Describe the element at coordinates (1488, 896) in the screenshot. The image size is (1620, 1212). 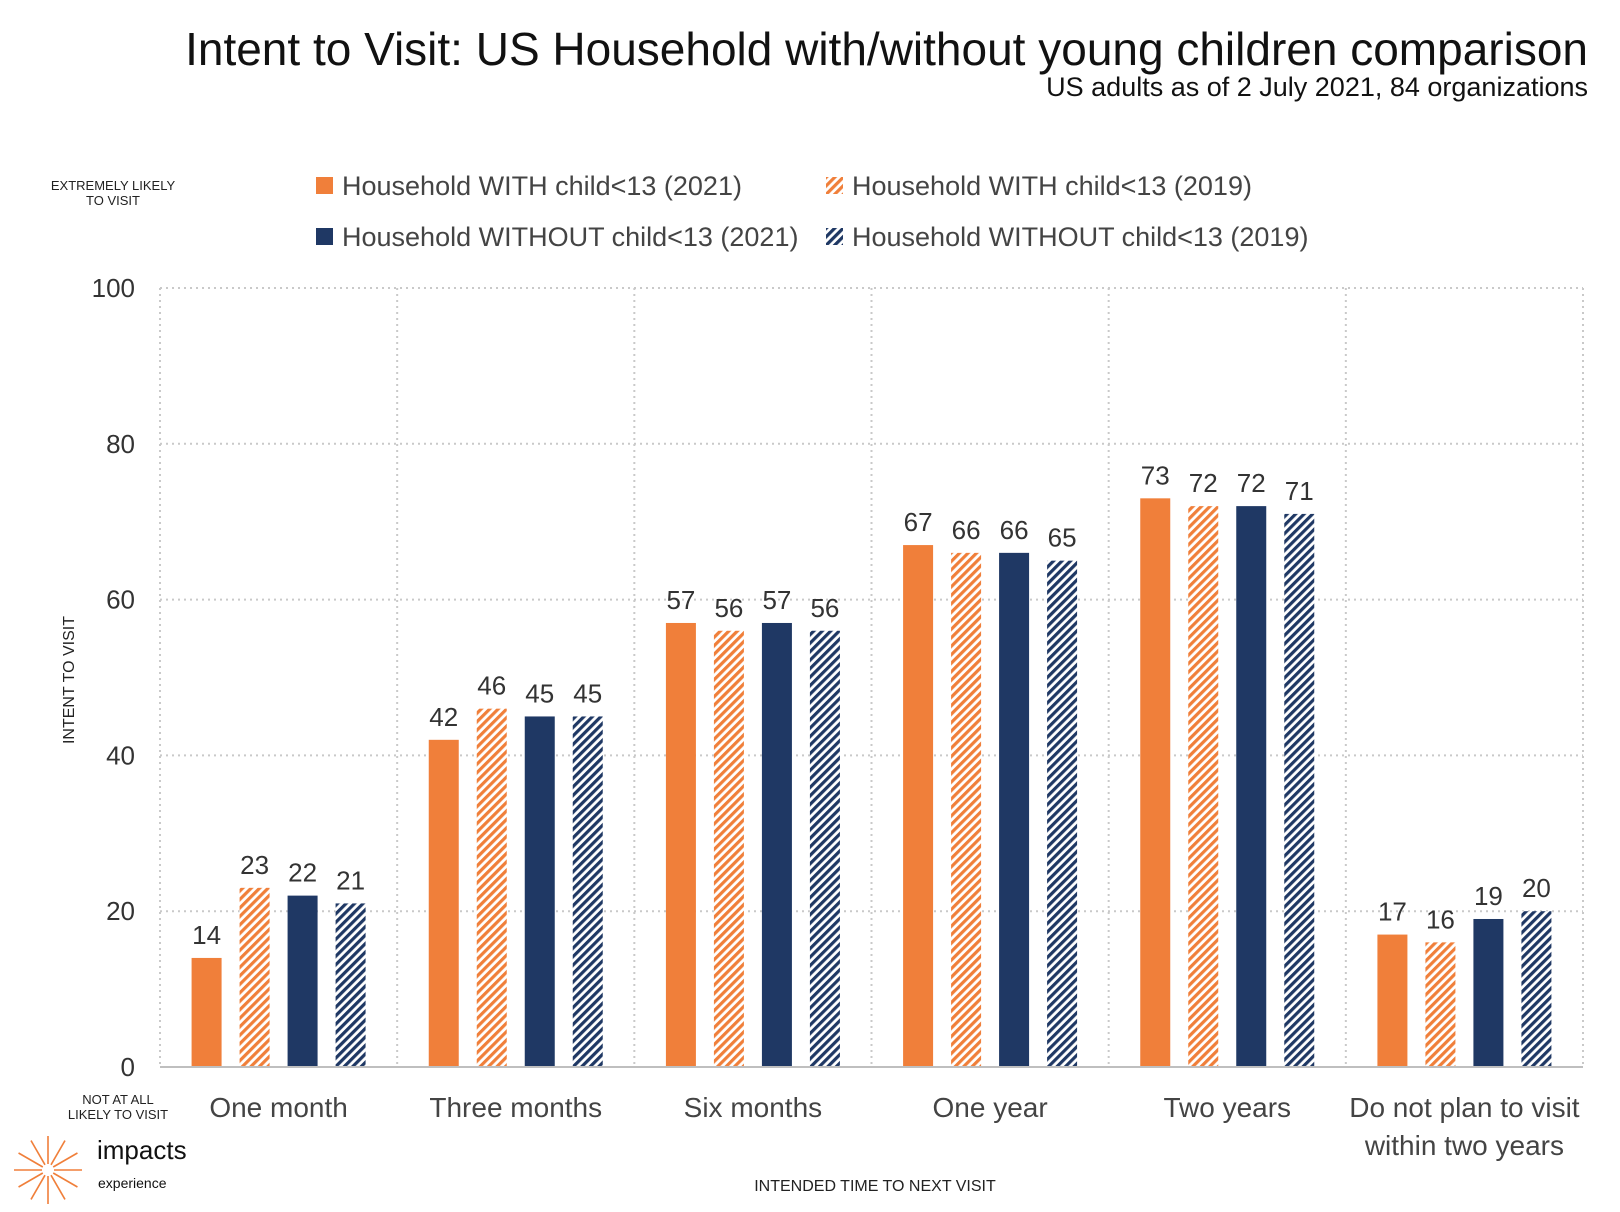
I see `data-label: 19` at that location.